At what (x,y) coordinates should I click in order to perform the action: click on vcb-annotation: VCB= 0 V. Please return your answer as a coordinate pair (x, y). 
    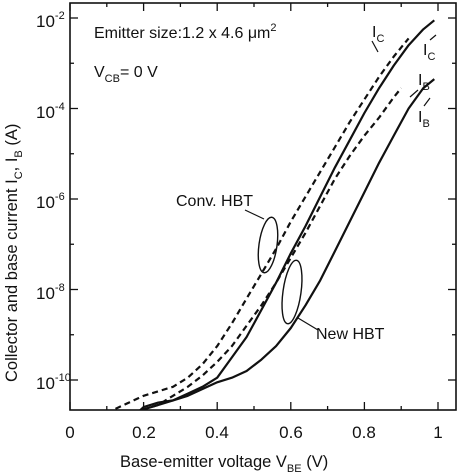
    Looking at the image, I should click on (126, 74).